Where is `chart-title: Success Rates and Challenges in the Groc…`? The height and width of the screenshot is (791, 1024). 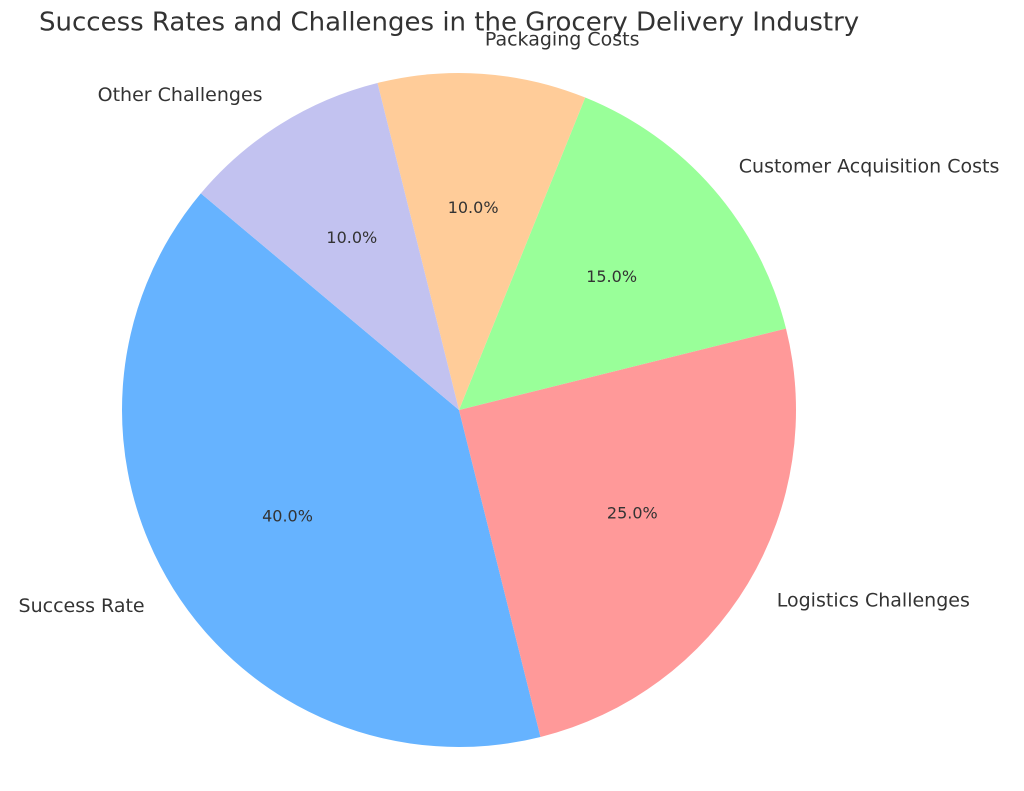 chart-title: Success Rates and Challenges in the Groc… is located at coordinates (449, 23).